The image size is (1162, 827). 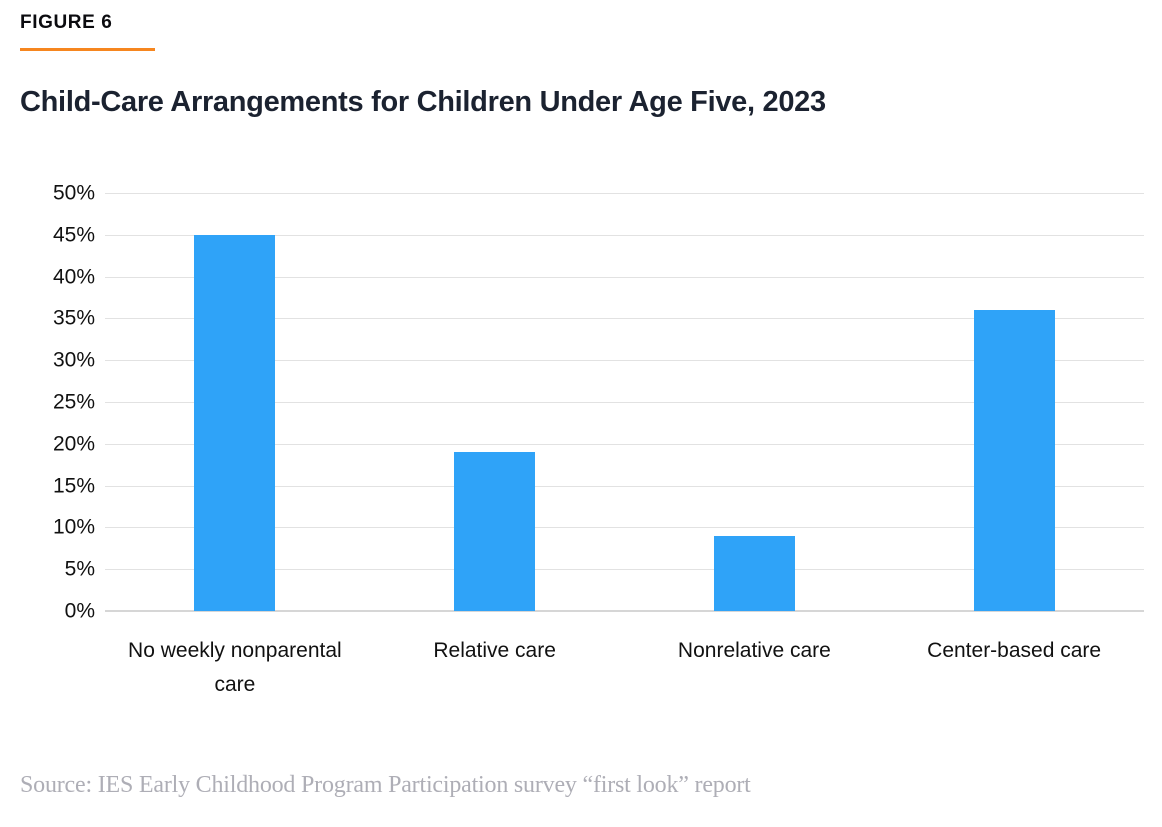 What do you see at coordinates (73, 527) in the screenshot?
I see `y-axis-tick-label: 10%` at bounding box center [73, 527].